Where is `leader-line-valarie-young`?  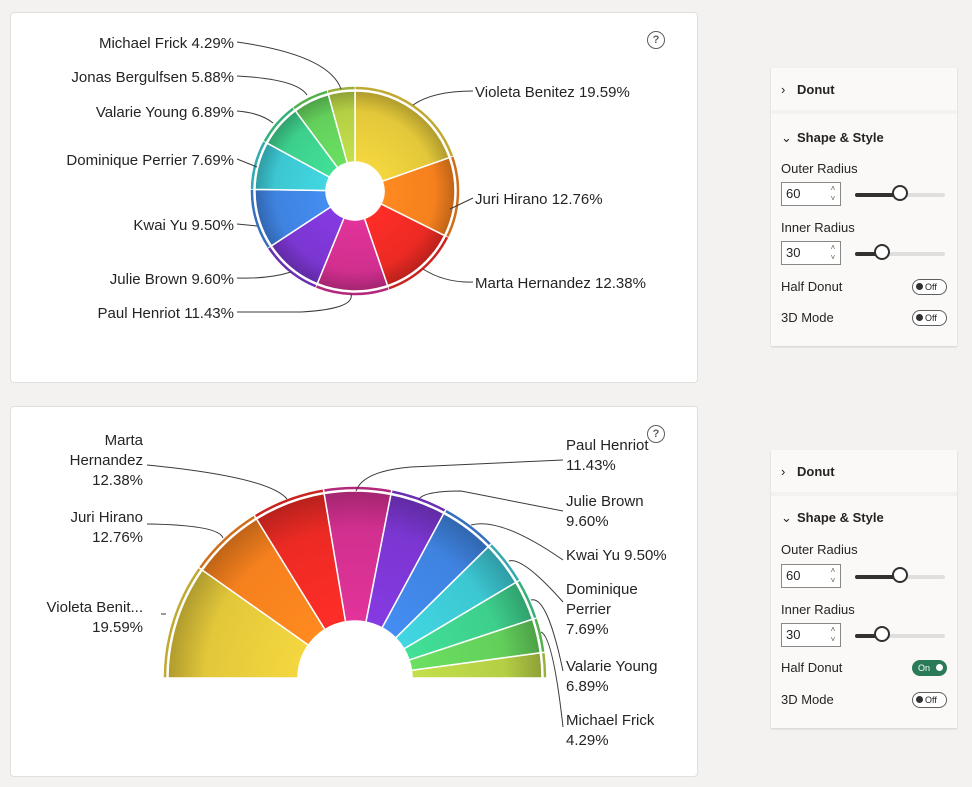 leader-line-valarie-young is located at coordinates (255, 117).